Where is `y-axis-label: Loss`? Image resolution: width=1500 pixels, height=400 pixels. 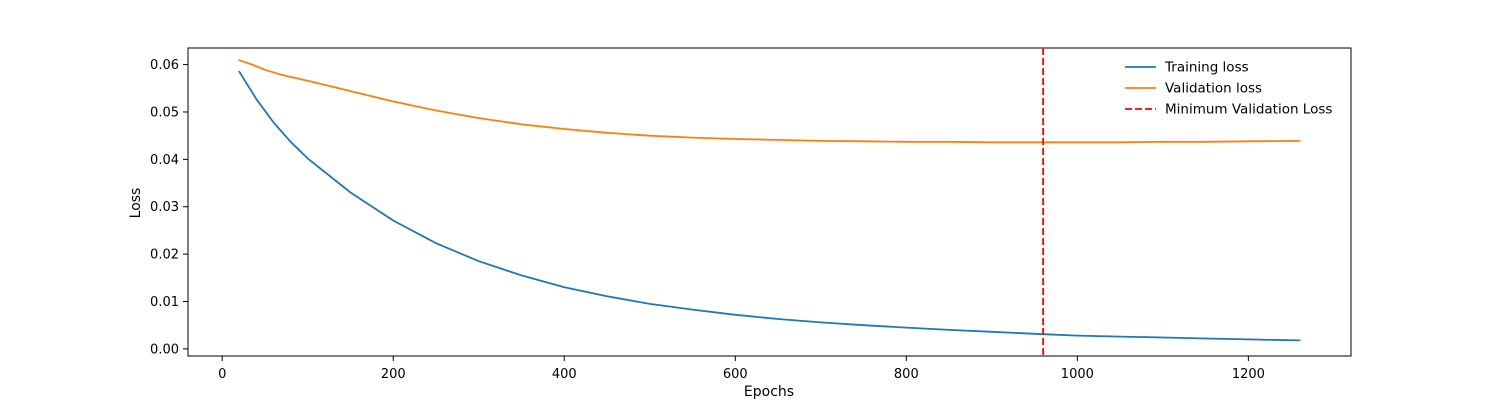
y-axis-label: Loss is located at coordinates (136, 203).